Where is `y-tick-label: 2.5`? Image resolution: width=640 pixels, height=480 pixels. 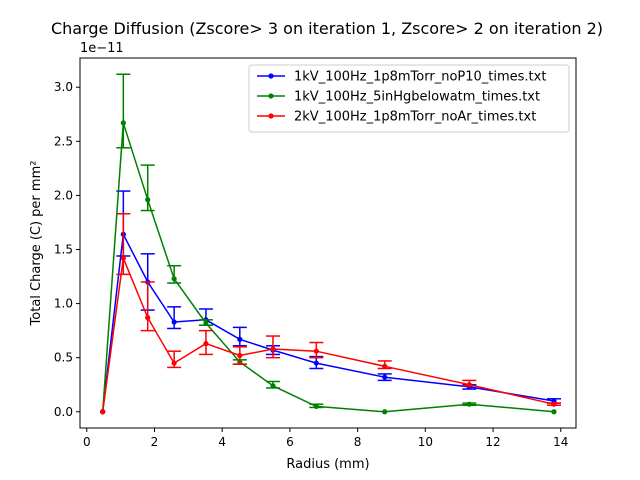
y-tick-label: 2.5 is located at coordinates (63, 141).